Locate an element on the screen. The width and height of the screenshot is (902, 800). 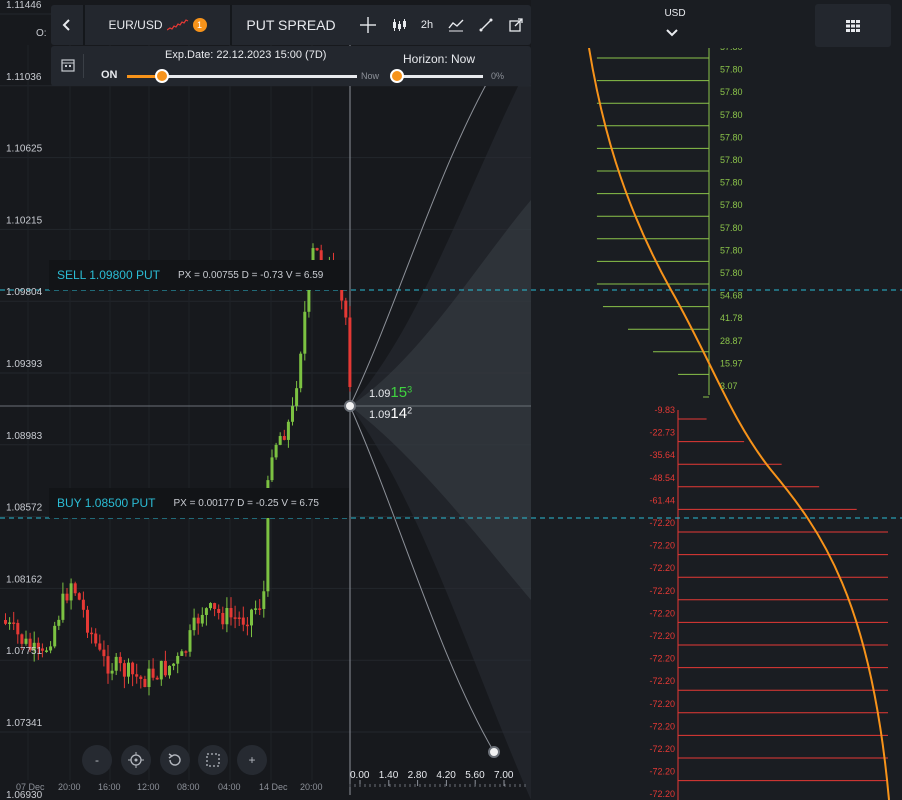
strategy-label: PUT SPREAD is located at coordinates (291, 25).